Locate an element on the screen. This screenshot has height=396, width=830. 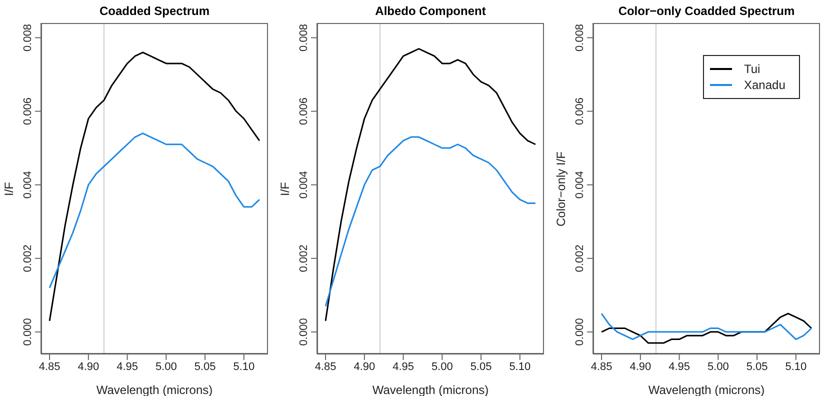
chart-title: Albedo Component is located at coordinates (430, 11).